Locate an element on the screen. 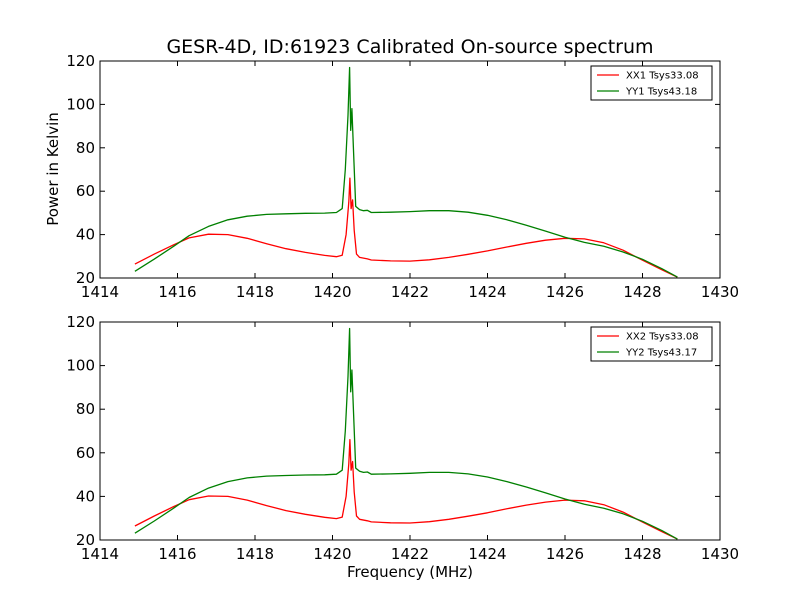  legend-label: XX1 Tsys33.08 is located at coordinates (662, 76).